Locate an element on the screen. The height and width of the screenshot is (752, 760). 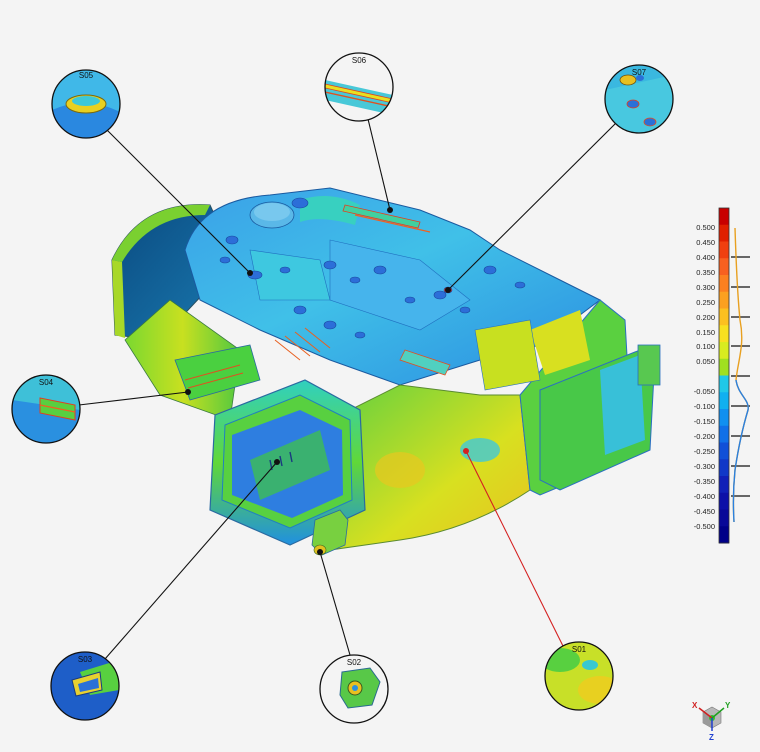
callout-label-s01: S01 is located at coordinates (579, 649).